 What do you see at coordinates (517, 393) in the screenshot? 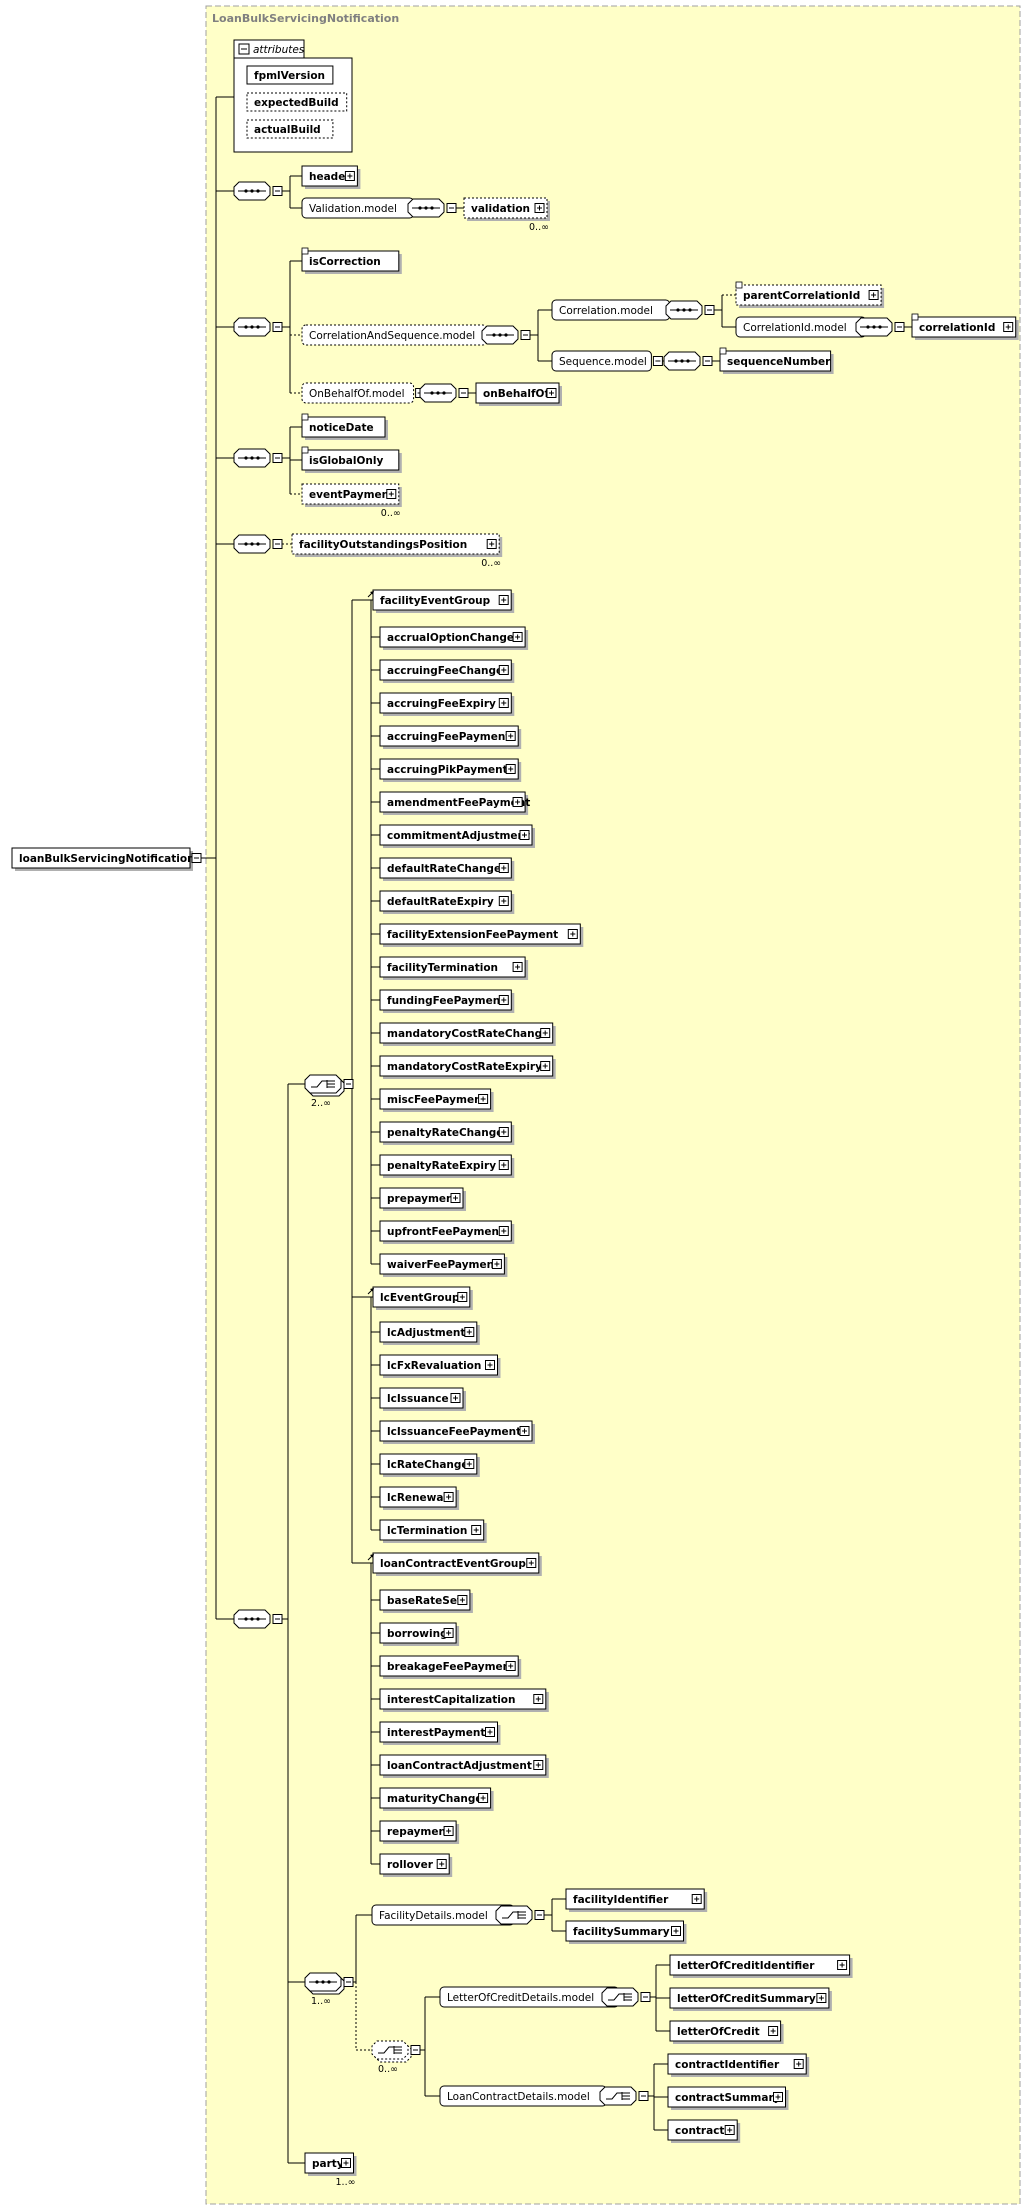
I see `onBehalfOf-box` at bounding box center [517, 393].